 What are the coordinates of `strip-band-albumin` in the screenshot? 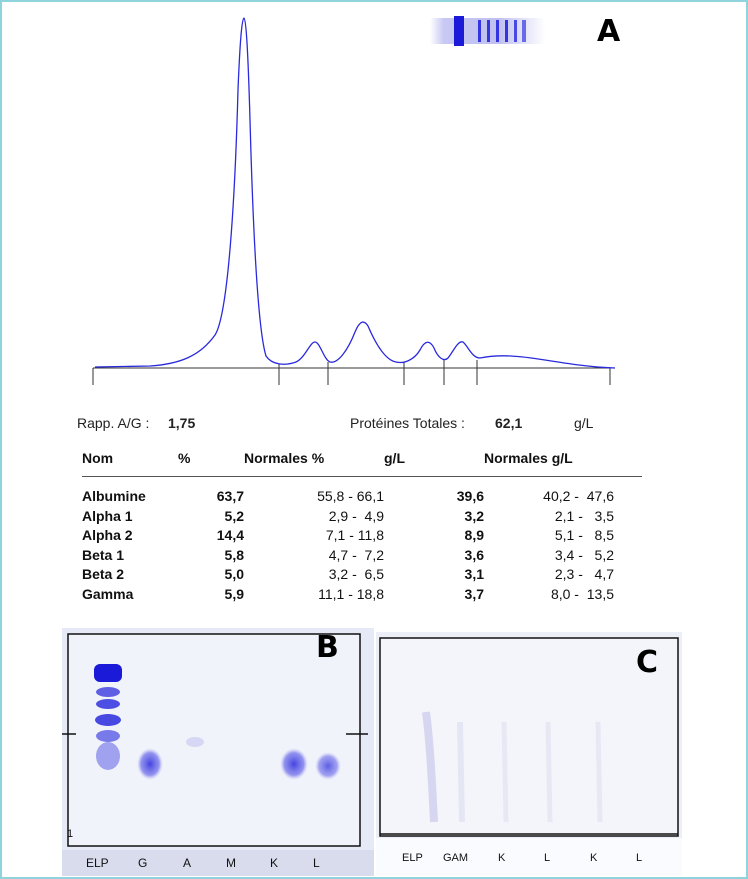 It's located at (459, 31).